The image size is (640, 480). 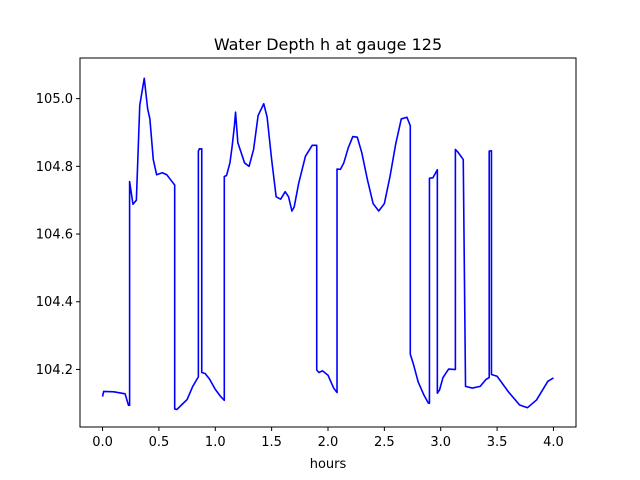 I want to click on x-tick-label: 2.5, so click(x=384, y=442).